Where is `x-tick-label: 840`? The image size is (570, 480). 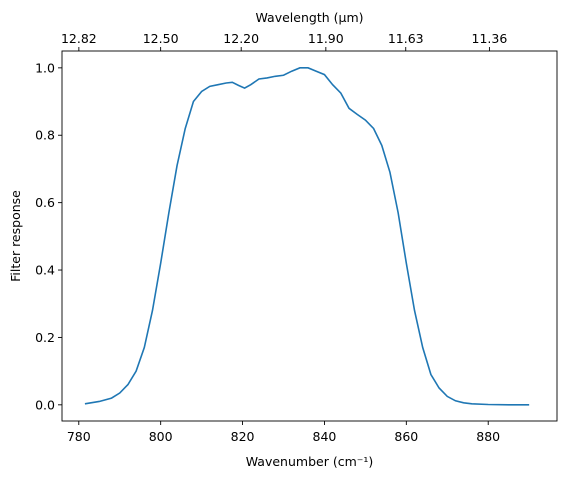 x-tick-label: 840 is located at coordinates (325, 436).